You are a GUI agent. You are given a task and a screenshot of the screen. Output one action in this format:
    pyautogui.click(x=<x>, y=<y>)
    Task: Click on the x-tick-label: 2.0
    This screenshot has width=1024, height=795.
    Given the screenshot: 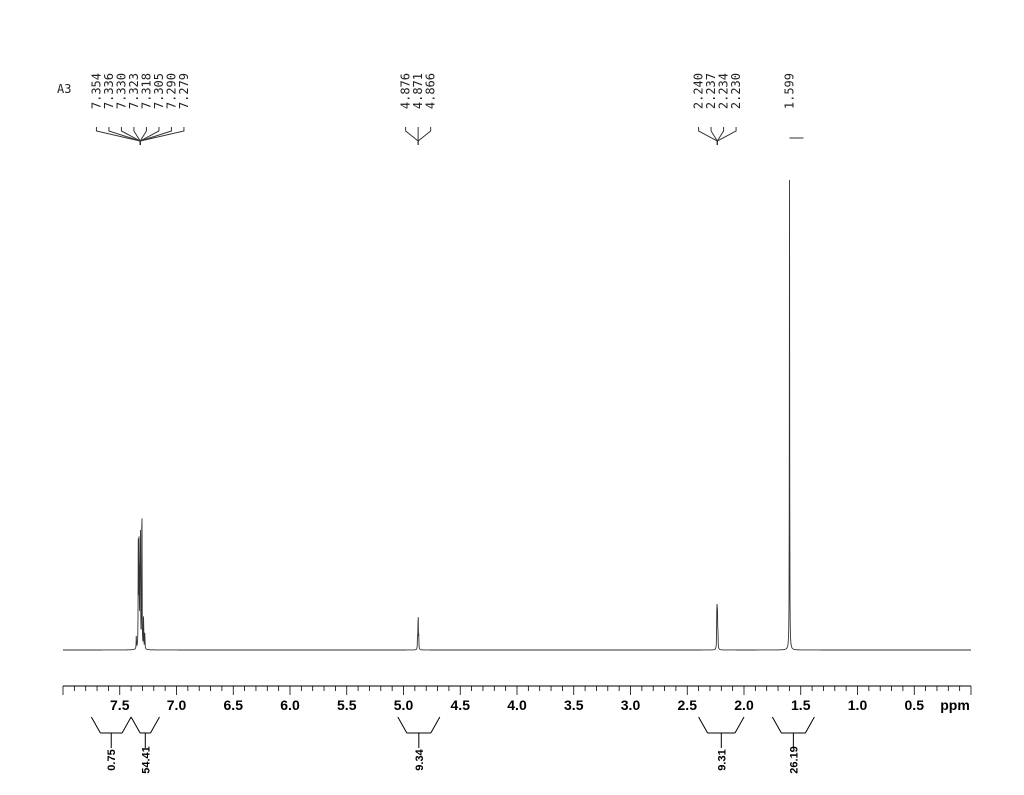 What is the action you would take?
    pyautogui.click(x=744, y=705)
    